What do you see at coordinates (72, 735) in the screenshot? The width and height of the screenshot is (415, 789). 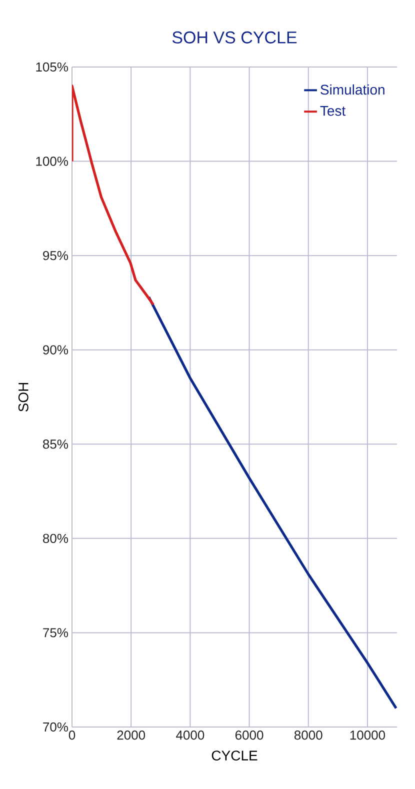 I see `x-tick-label: 0` at bounding box center [72, 735].